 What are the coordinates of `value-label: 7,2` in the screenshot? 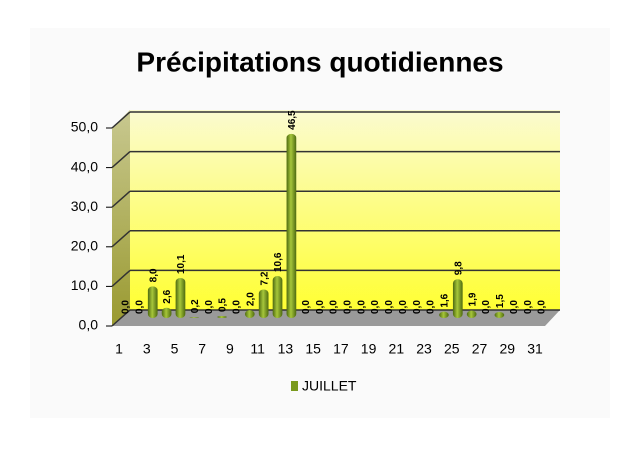 It's located at (264, 278).